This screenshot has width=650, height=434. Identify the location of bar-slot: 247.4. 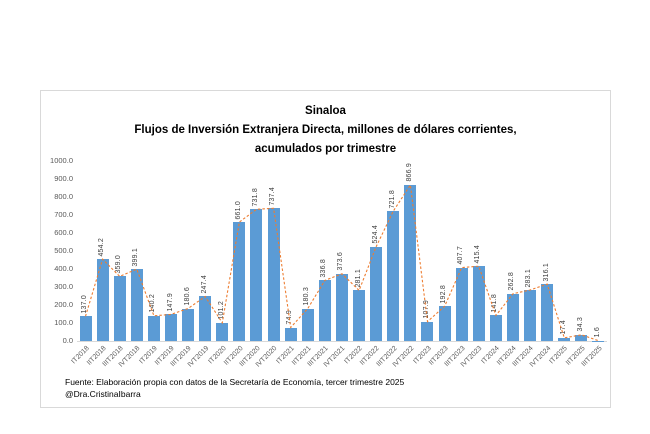
(205, 251).